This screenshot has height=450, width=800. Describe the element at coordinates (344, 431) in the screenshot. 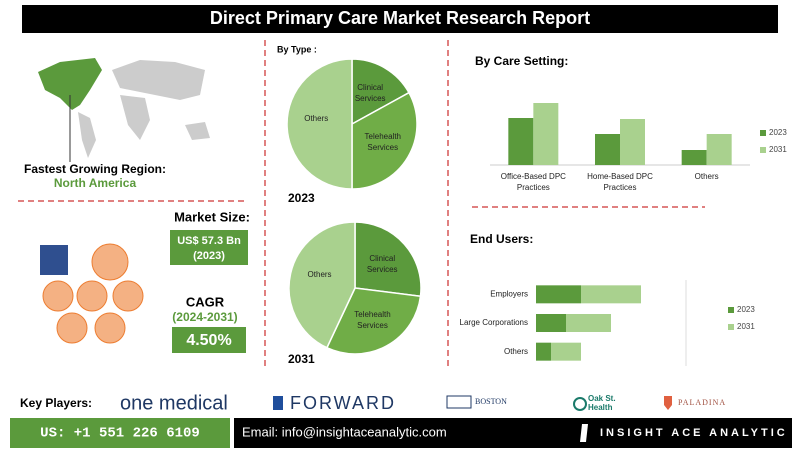

I see `email: Email: info@insightaceanalytic.com` at that location.